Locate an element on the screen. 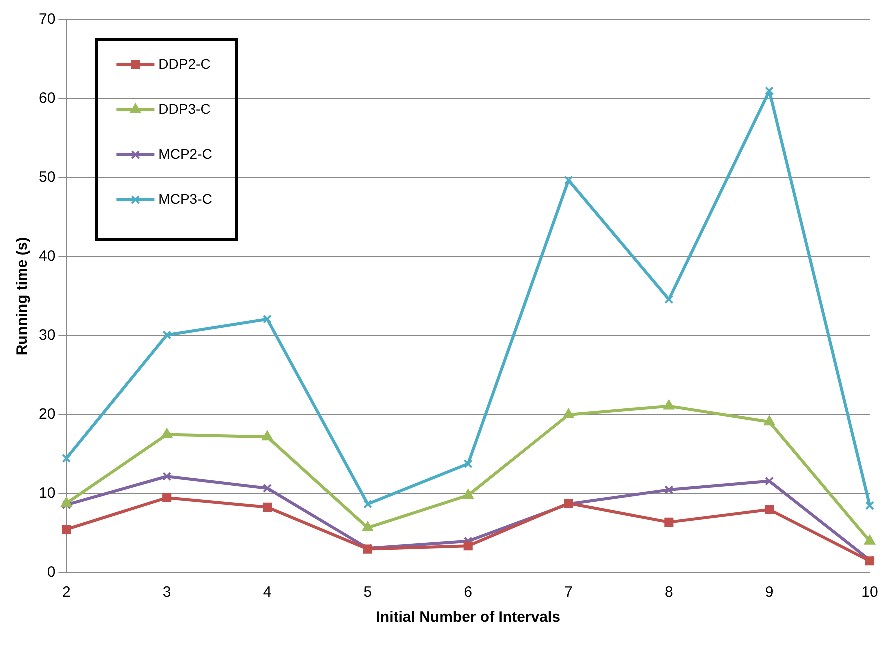 The image size is (884, 651). legend-label: DDP3-C is located at coordinates (184, 108).